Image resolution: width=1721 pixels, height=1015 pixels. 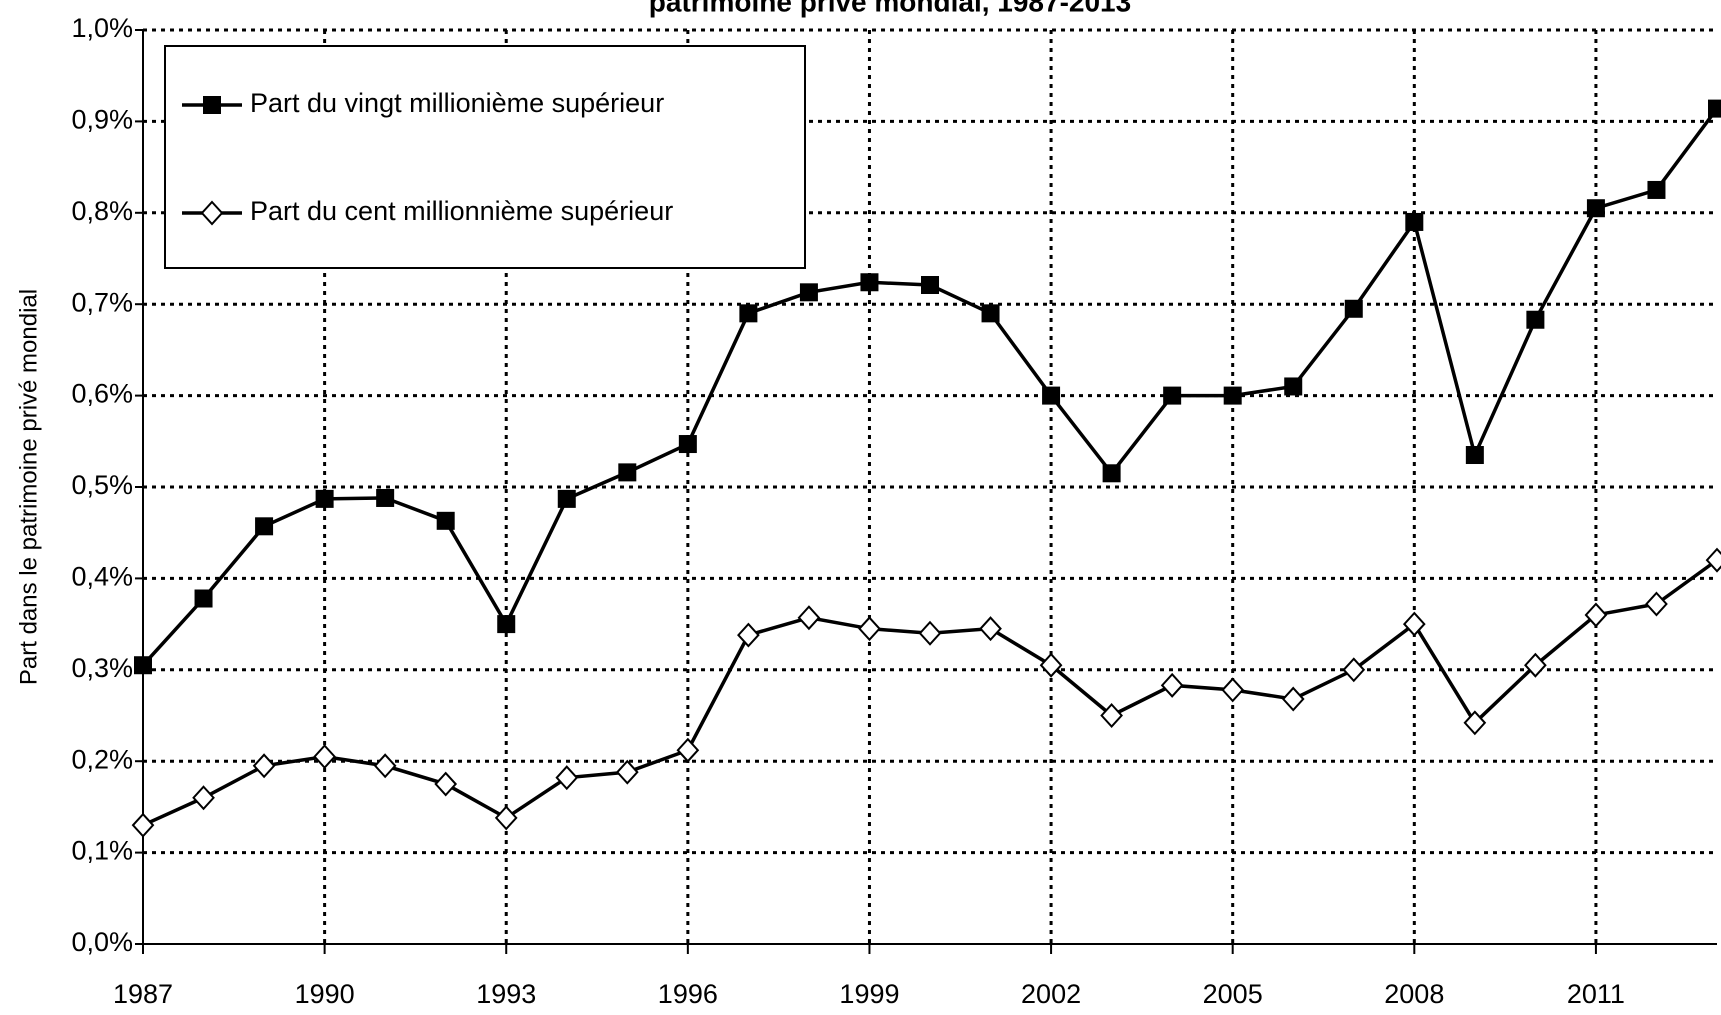 I want to click on y-tick-label: 0,9%, so click(x=102, y=120).